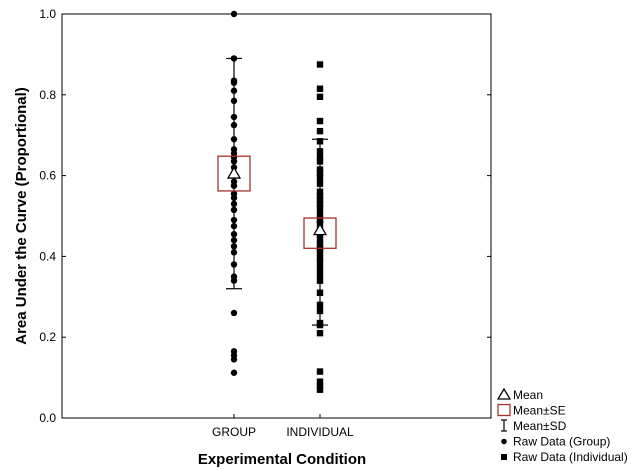 Image resolution: width=641 pixels, height=469 pixels. I want to click on legend-label: Mean±SE, so click(539, 411).